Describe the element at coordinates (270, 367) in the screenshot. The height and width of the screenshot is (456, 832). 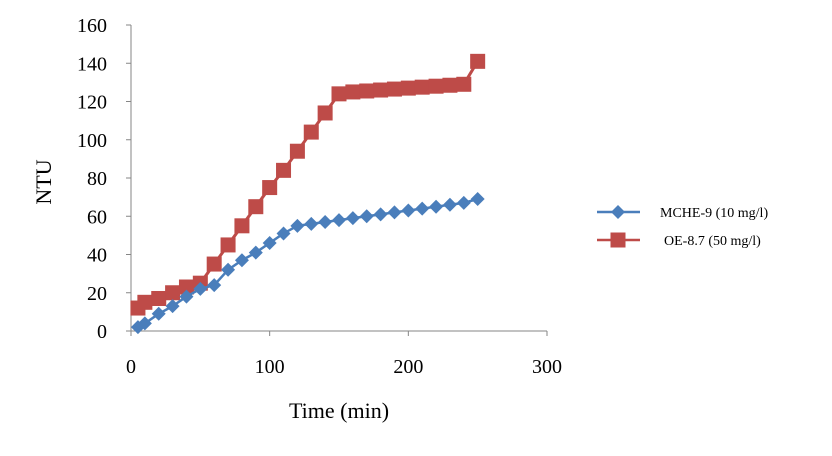
I see `x-tick-label: 100` at that location.